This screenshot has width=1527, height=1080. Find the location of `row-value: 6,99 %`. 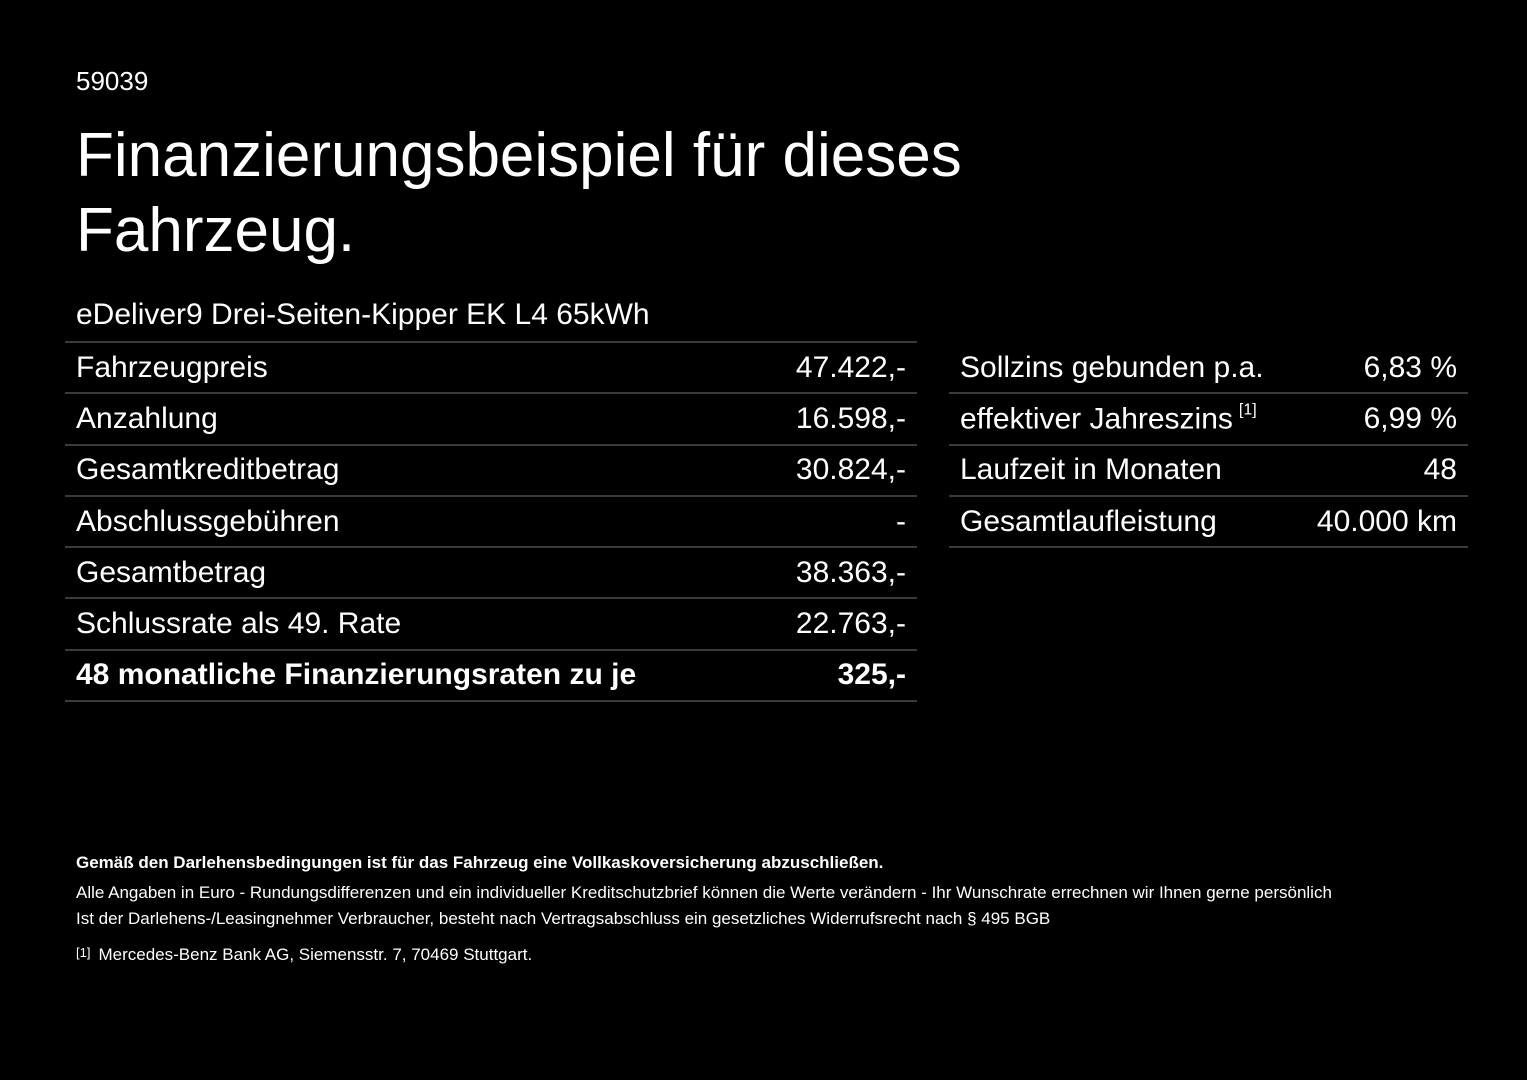

row-value: 6,99 % is located at coordinates (1410, 418).